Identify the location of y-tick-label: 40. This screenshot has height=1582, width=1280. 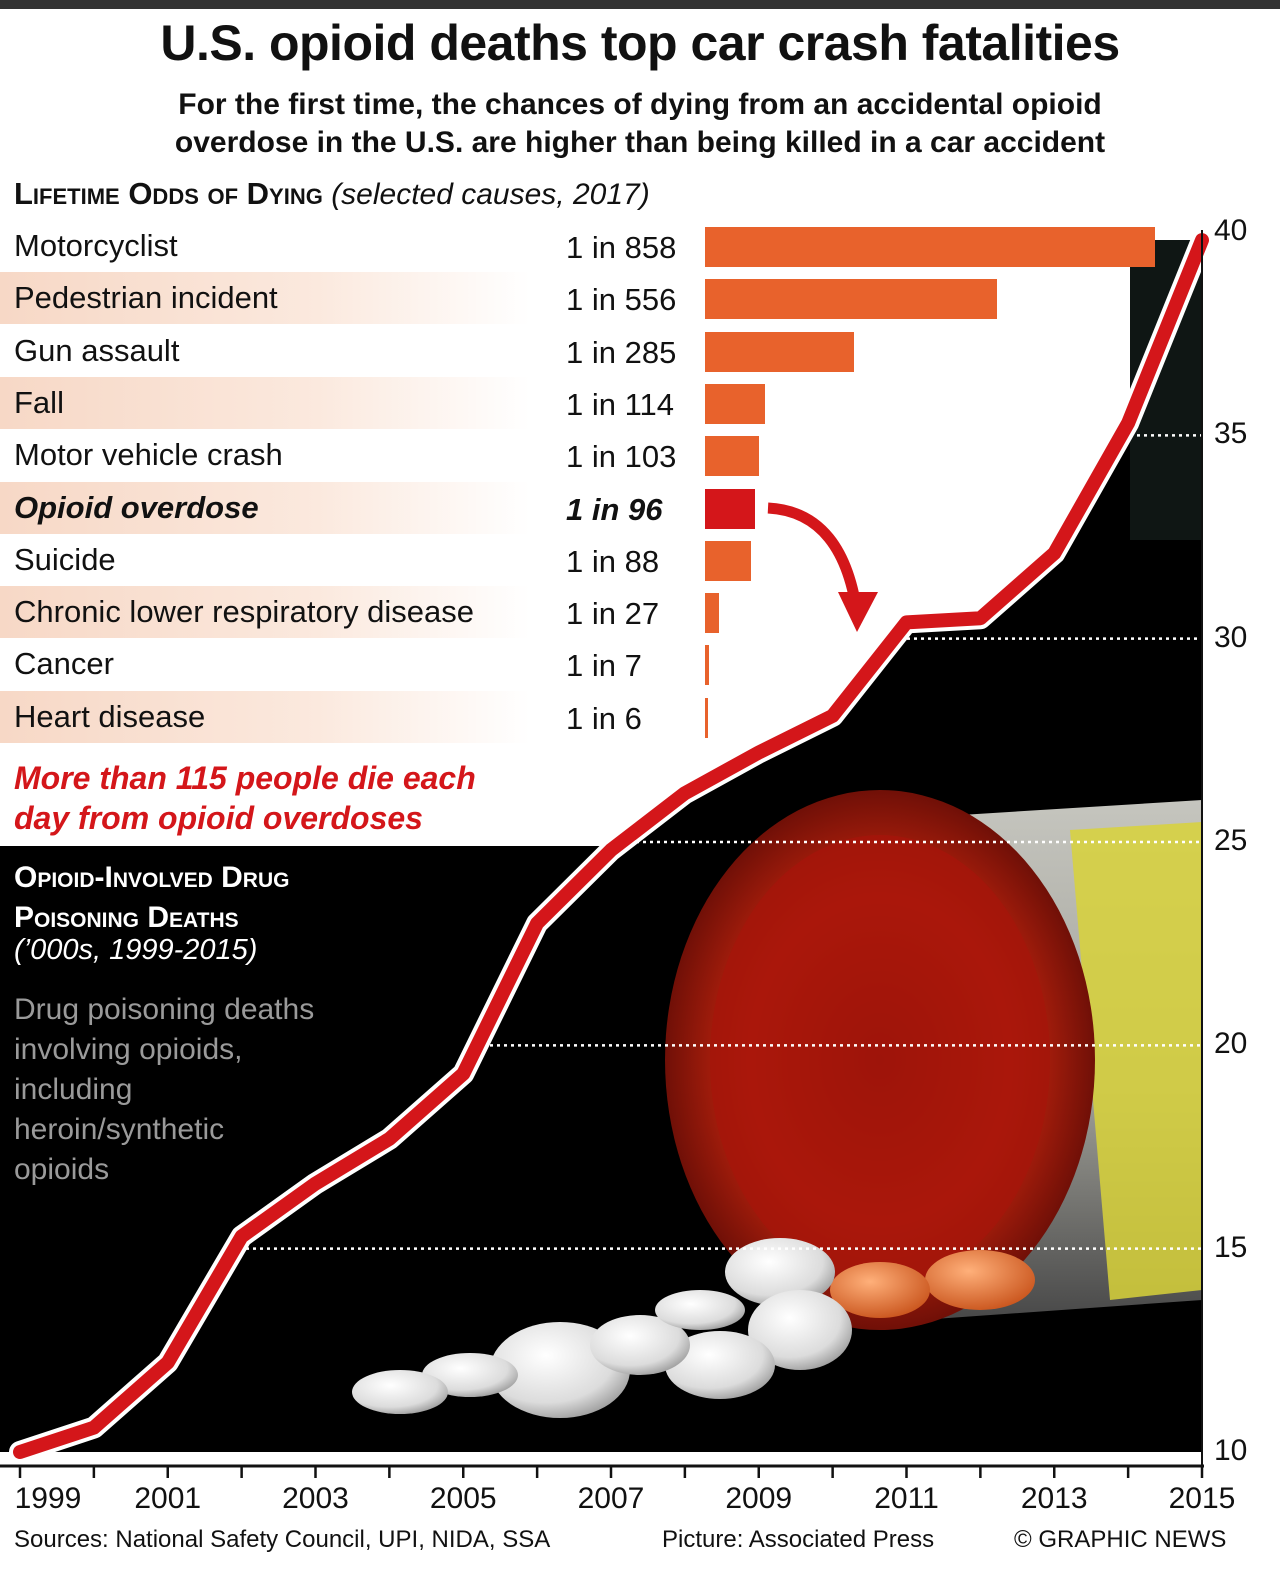
(1231, 230).